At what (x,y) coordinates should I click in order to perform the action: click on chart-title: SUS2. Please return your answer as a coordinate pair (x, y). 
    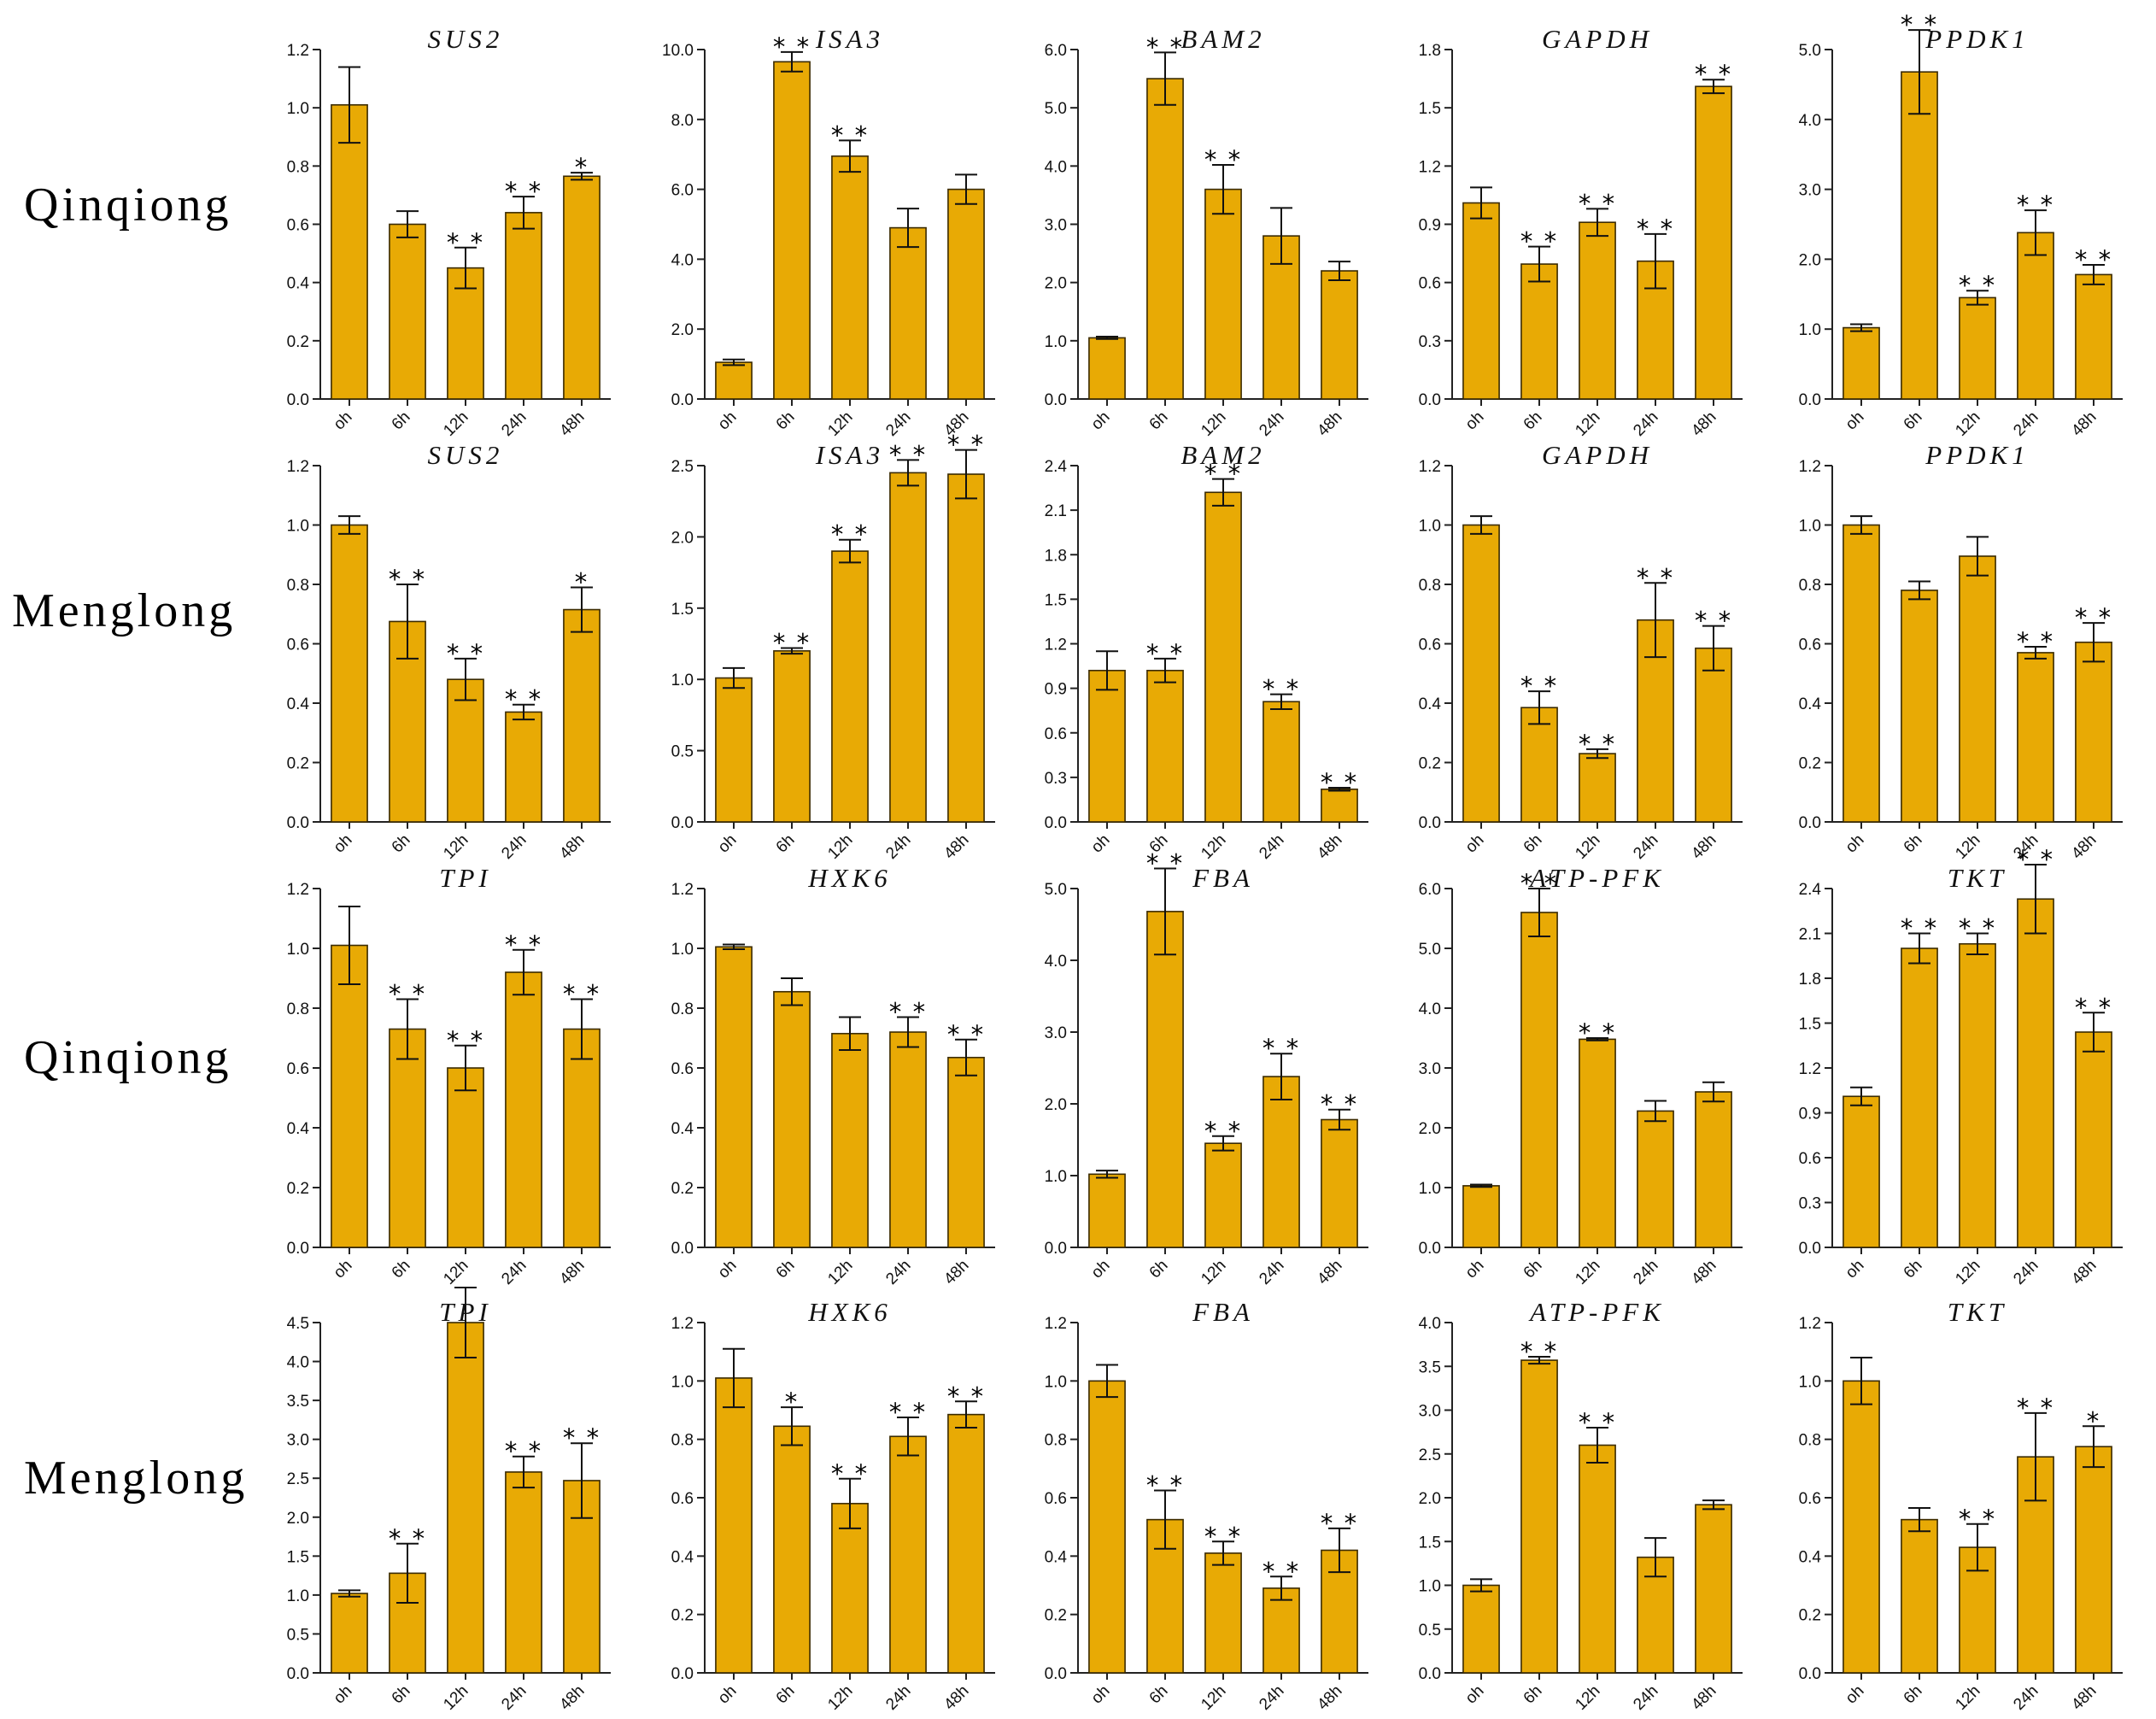
    Looking at the image, I should click on (466, 39).